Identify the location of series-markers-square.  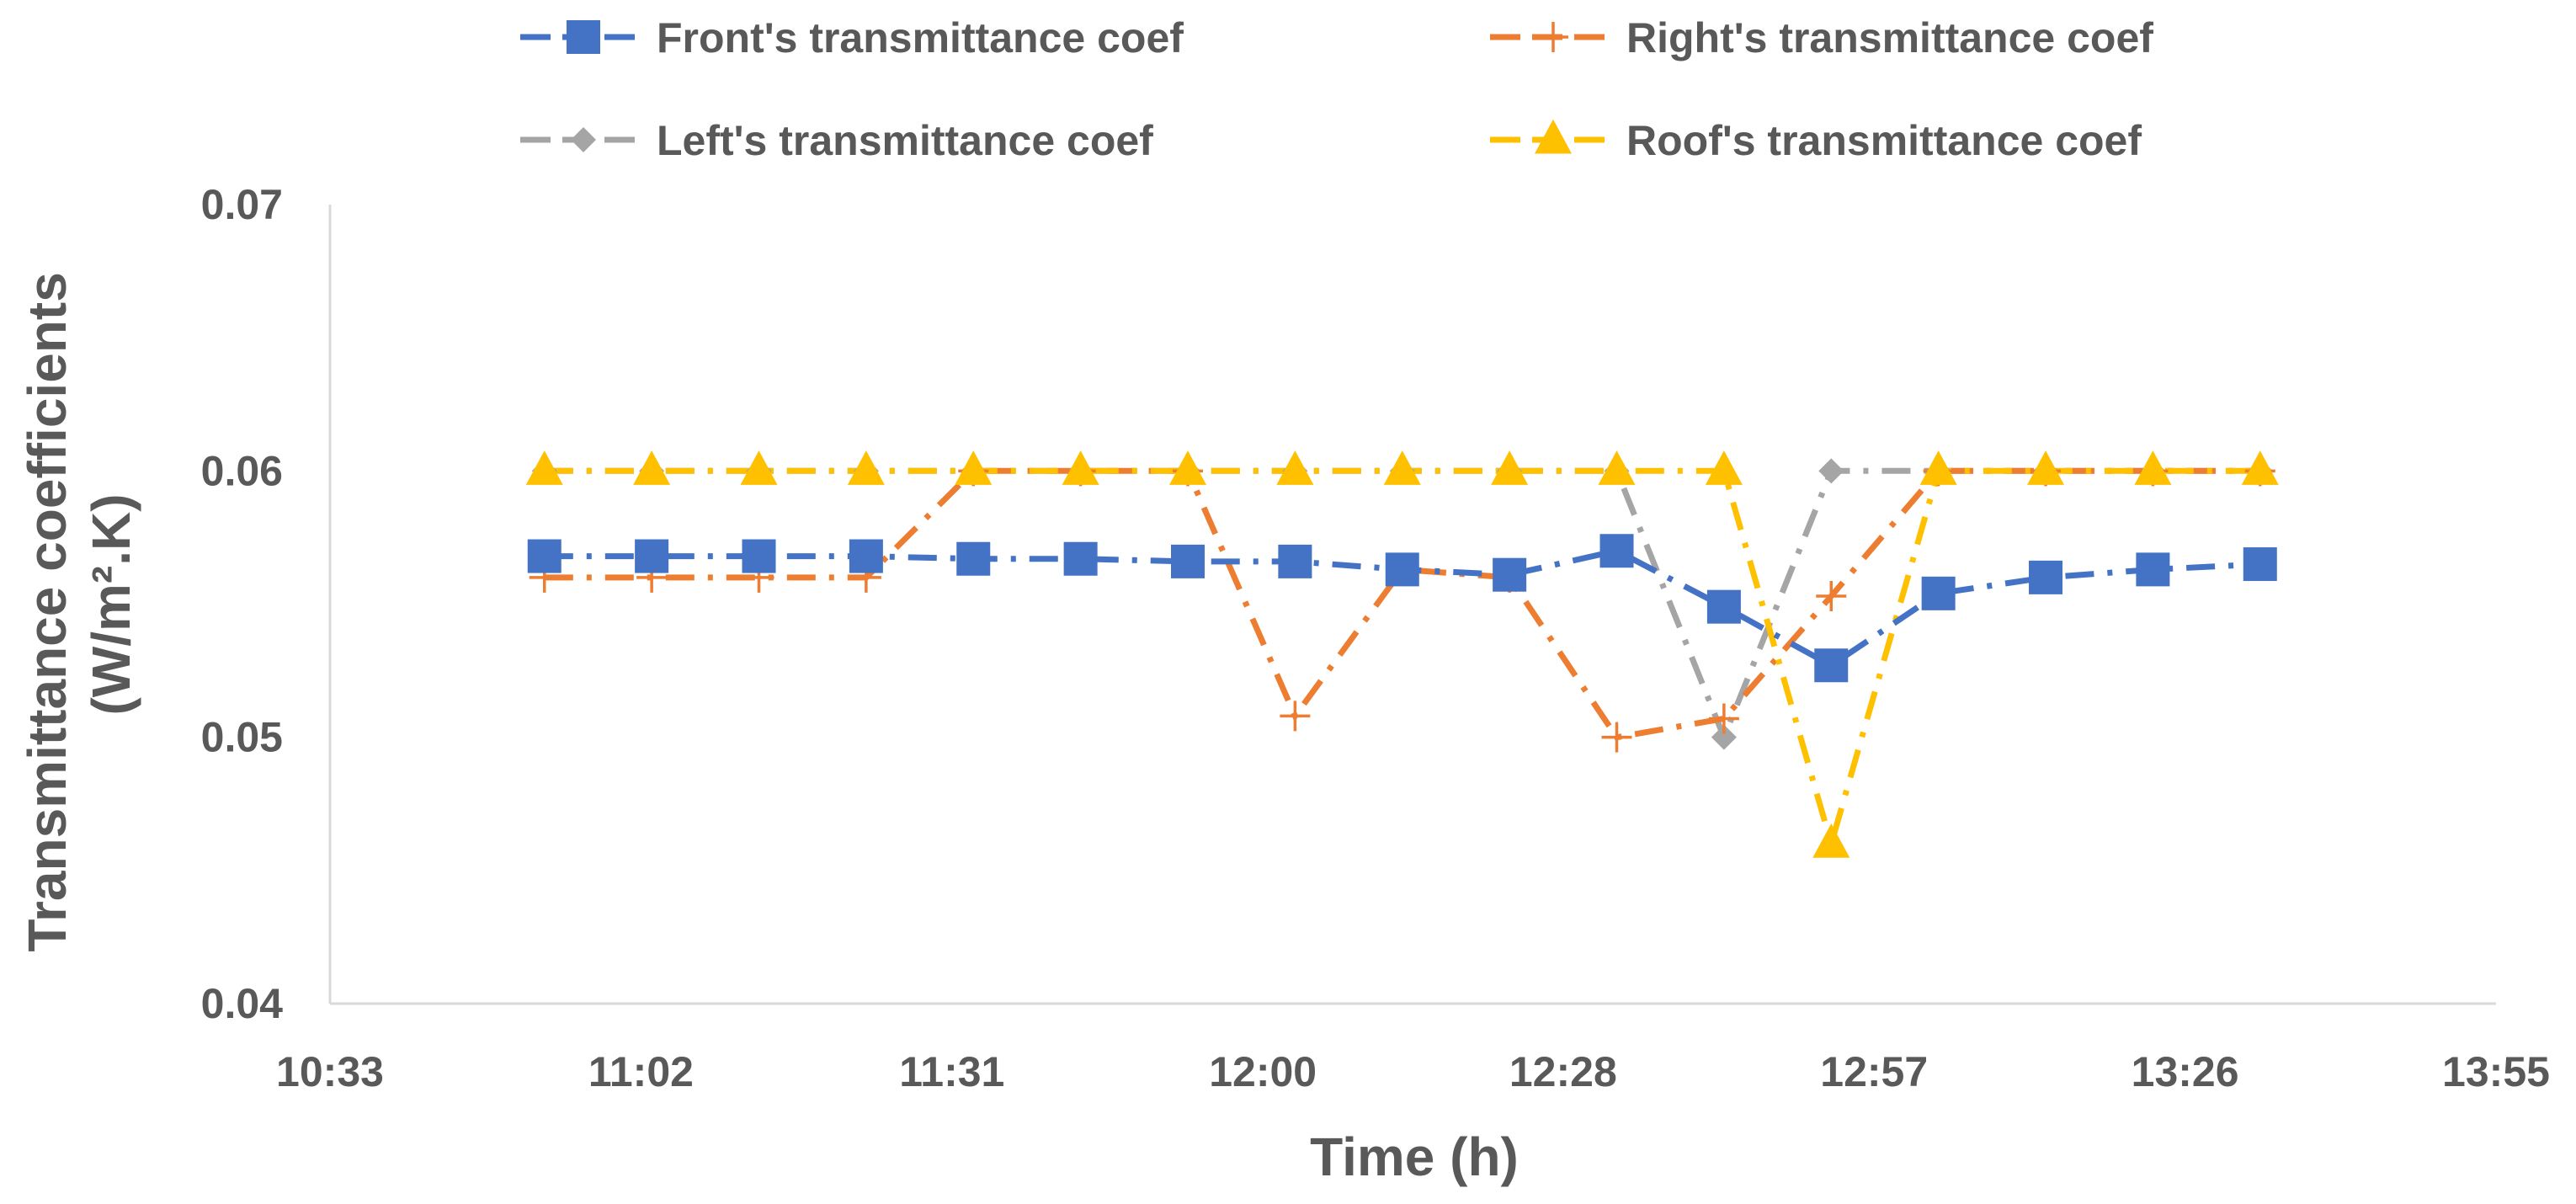
(1402, 608).